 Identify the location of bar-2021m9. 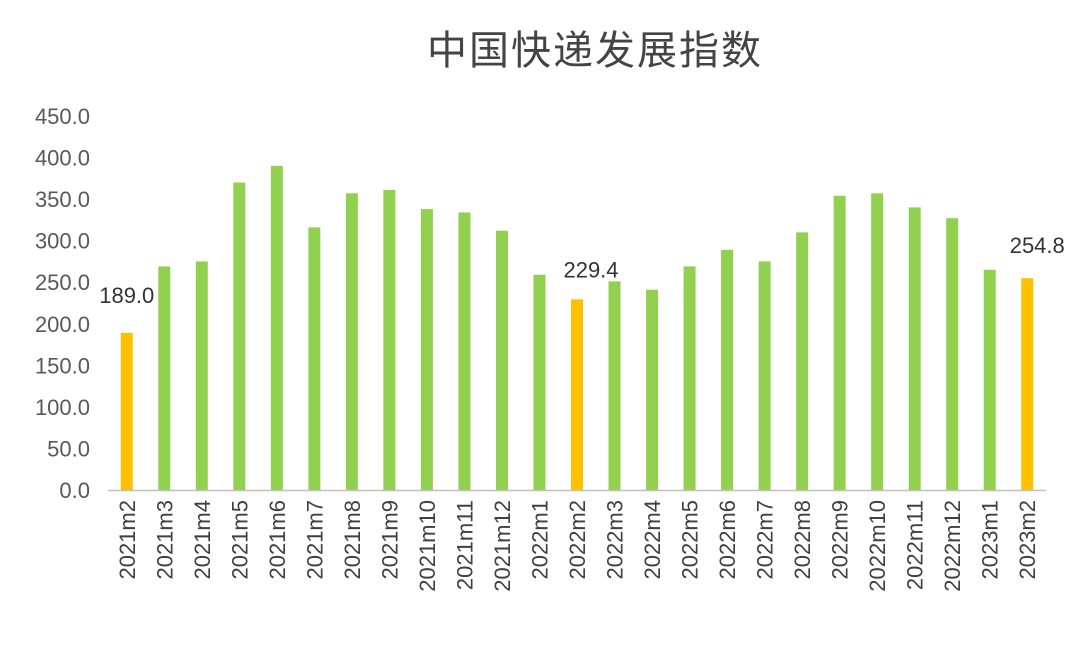
(389, 340).